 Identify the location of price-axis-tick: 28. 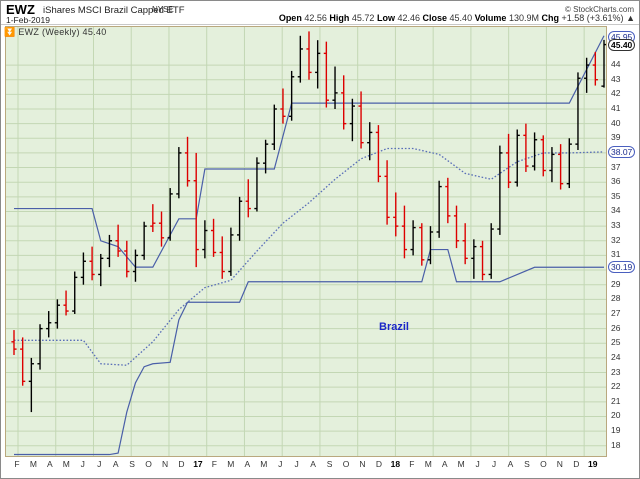
(616, 298).